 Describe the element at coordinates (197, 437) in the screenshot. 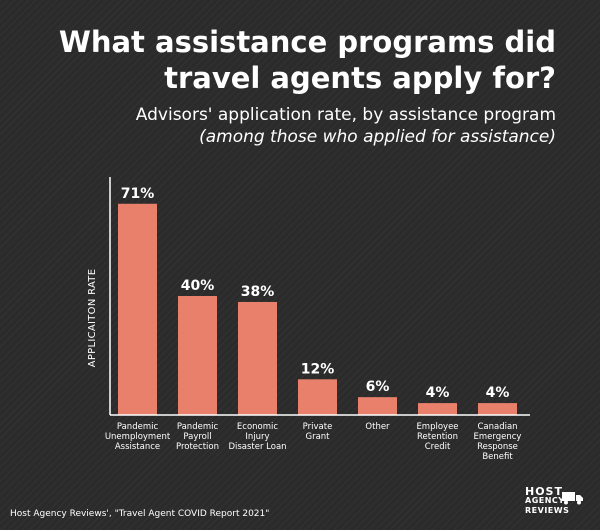

I see `category-label-1: Pandemic Payroll Protection` at that location.